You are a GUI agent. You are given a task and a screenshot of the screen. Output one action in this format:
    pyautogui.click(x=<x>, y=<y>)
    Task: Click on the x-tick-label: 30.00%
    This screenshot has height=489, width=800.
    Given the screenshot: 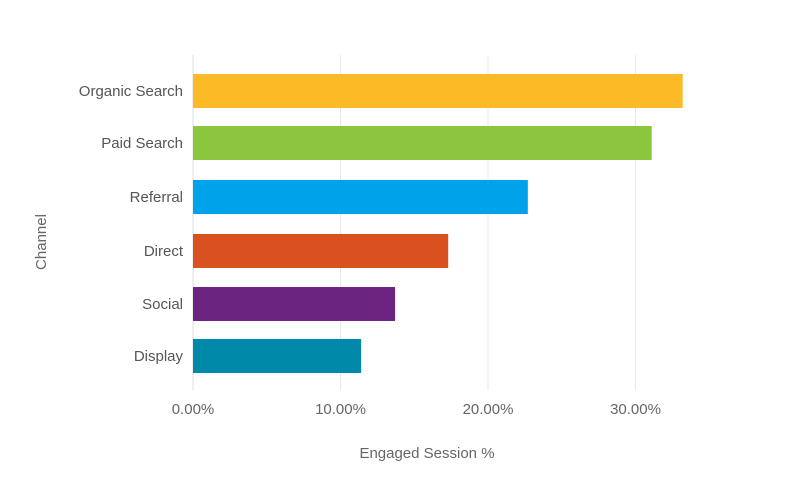 What is the action you would take?
    pyautogui.click(x=635, y=409)
    